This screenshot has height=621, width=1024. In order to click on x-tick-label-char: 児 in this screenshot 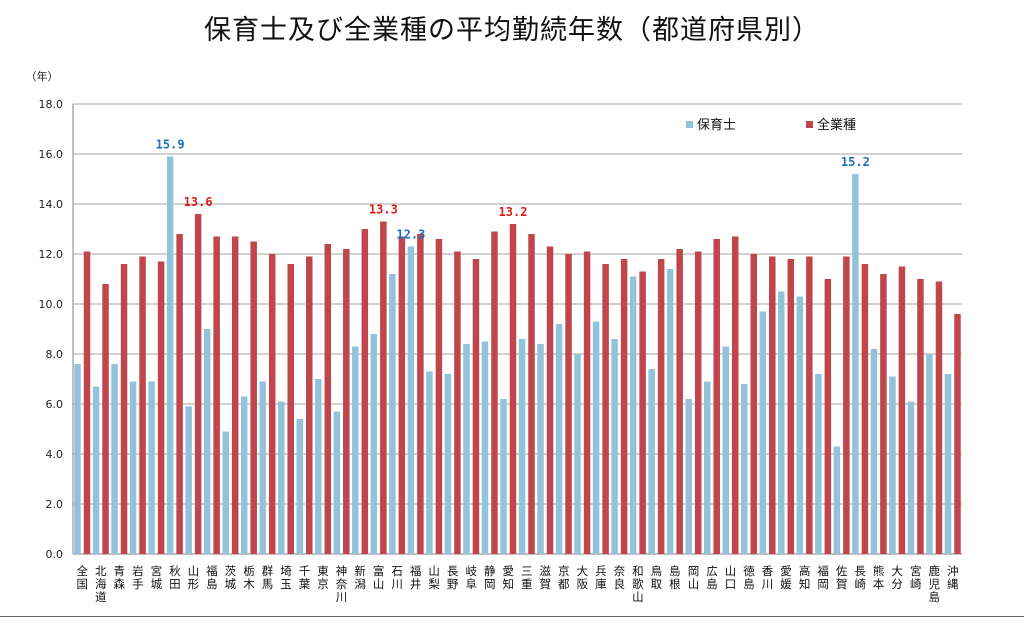, I will do `click(934, 584)`.